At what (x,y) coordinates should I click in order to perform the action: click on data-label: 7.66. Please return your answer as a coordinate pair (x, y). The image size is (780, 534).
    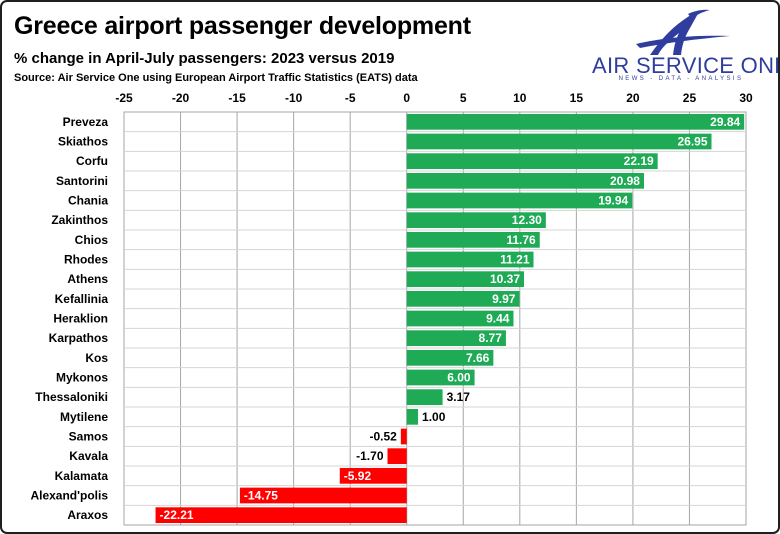
    Looking at the image, I should click on (478, 358).